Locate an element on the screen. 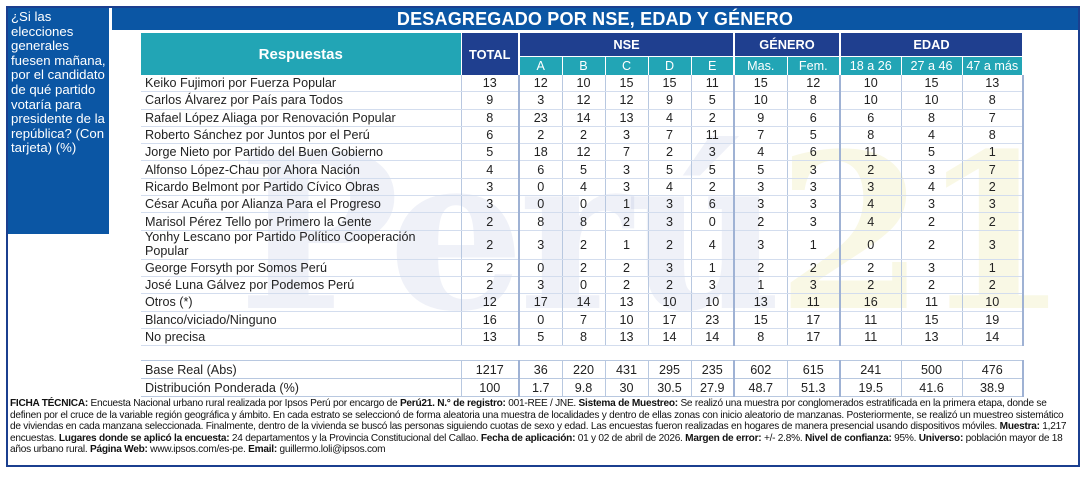  title-band is located at coordinates (595, 19).